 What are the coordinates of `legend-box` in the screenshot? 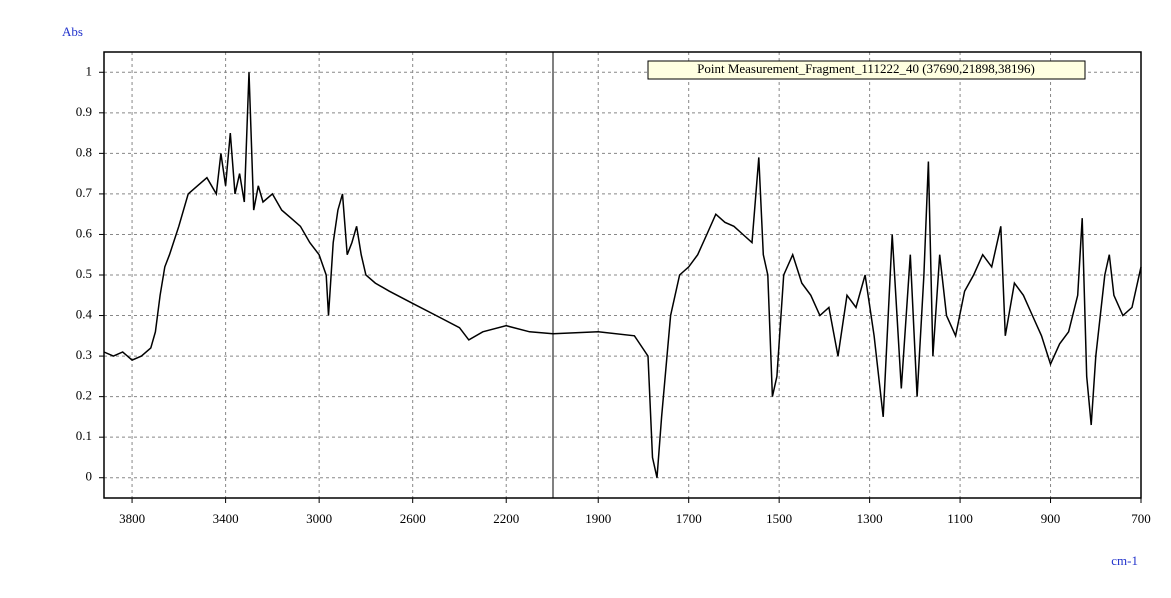 It's located at (866, 70).